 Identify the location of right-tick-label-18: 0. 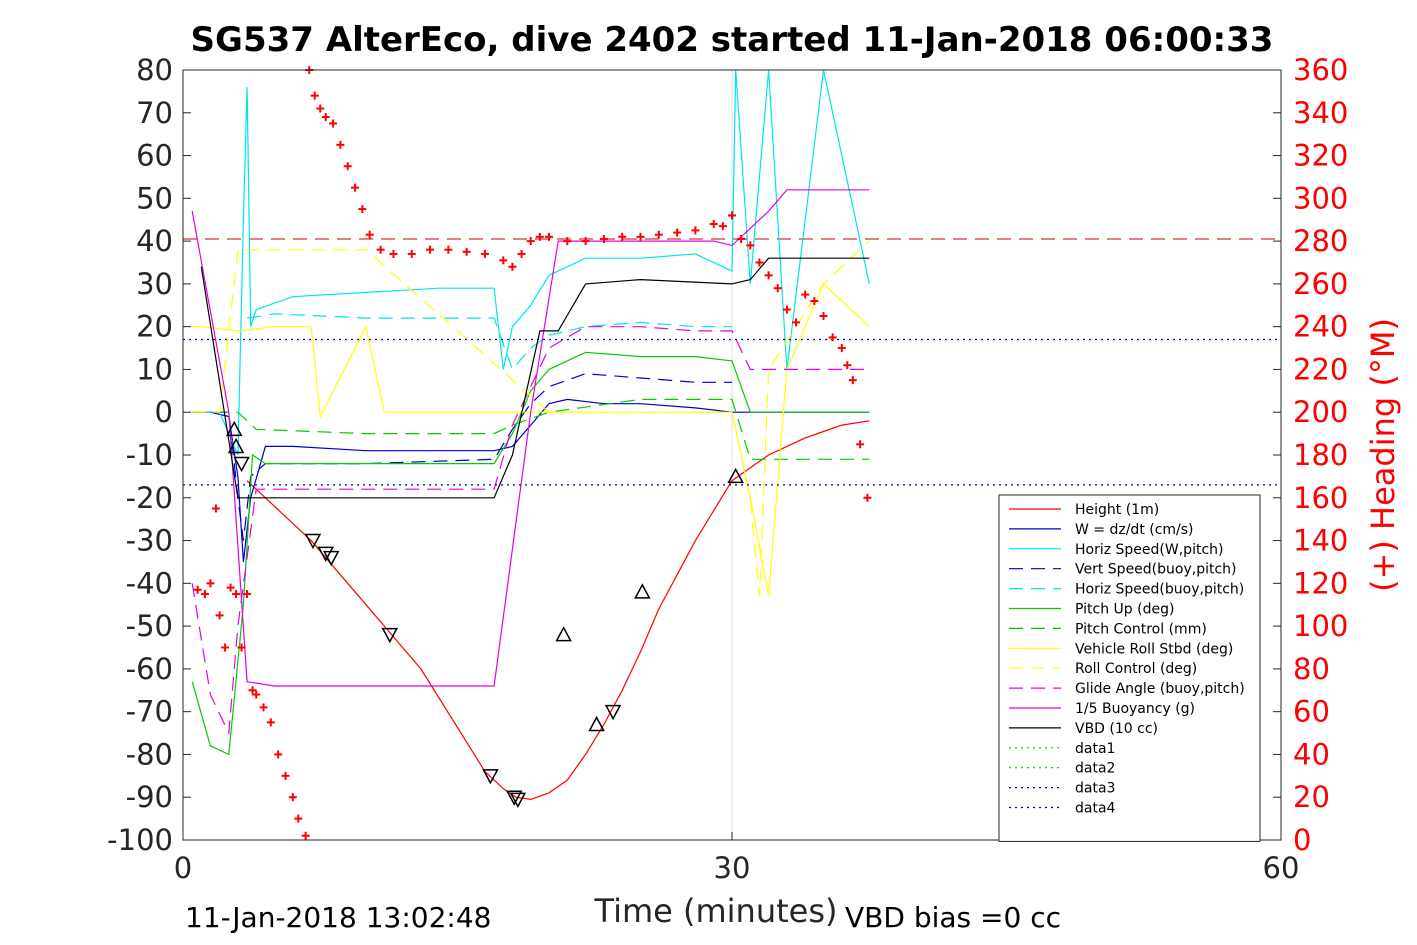
(1302, 840).